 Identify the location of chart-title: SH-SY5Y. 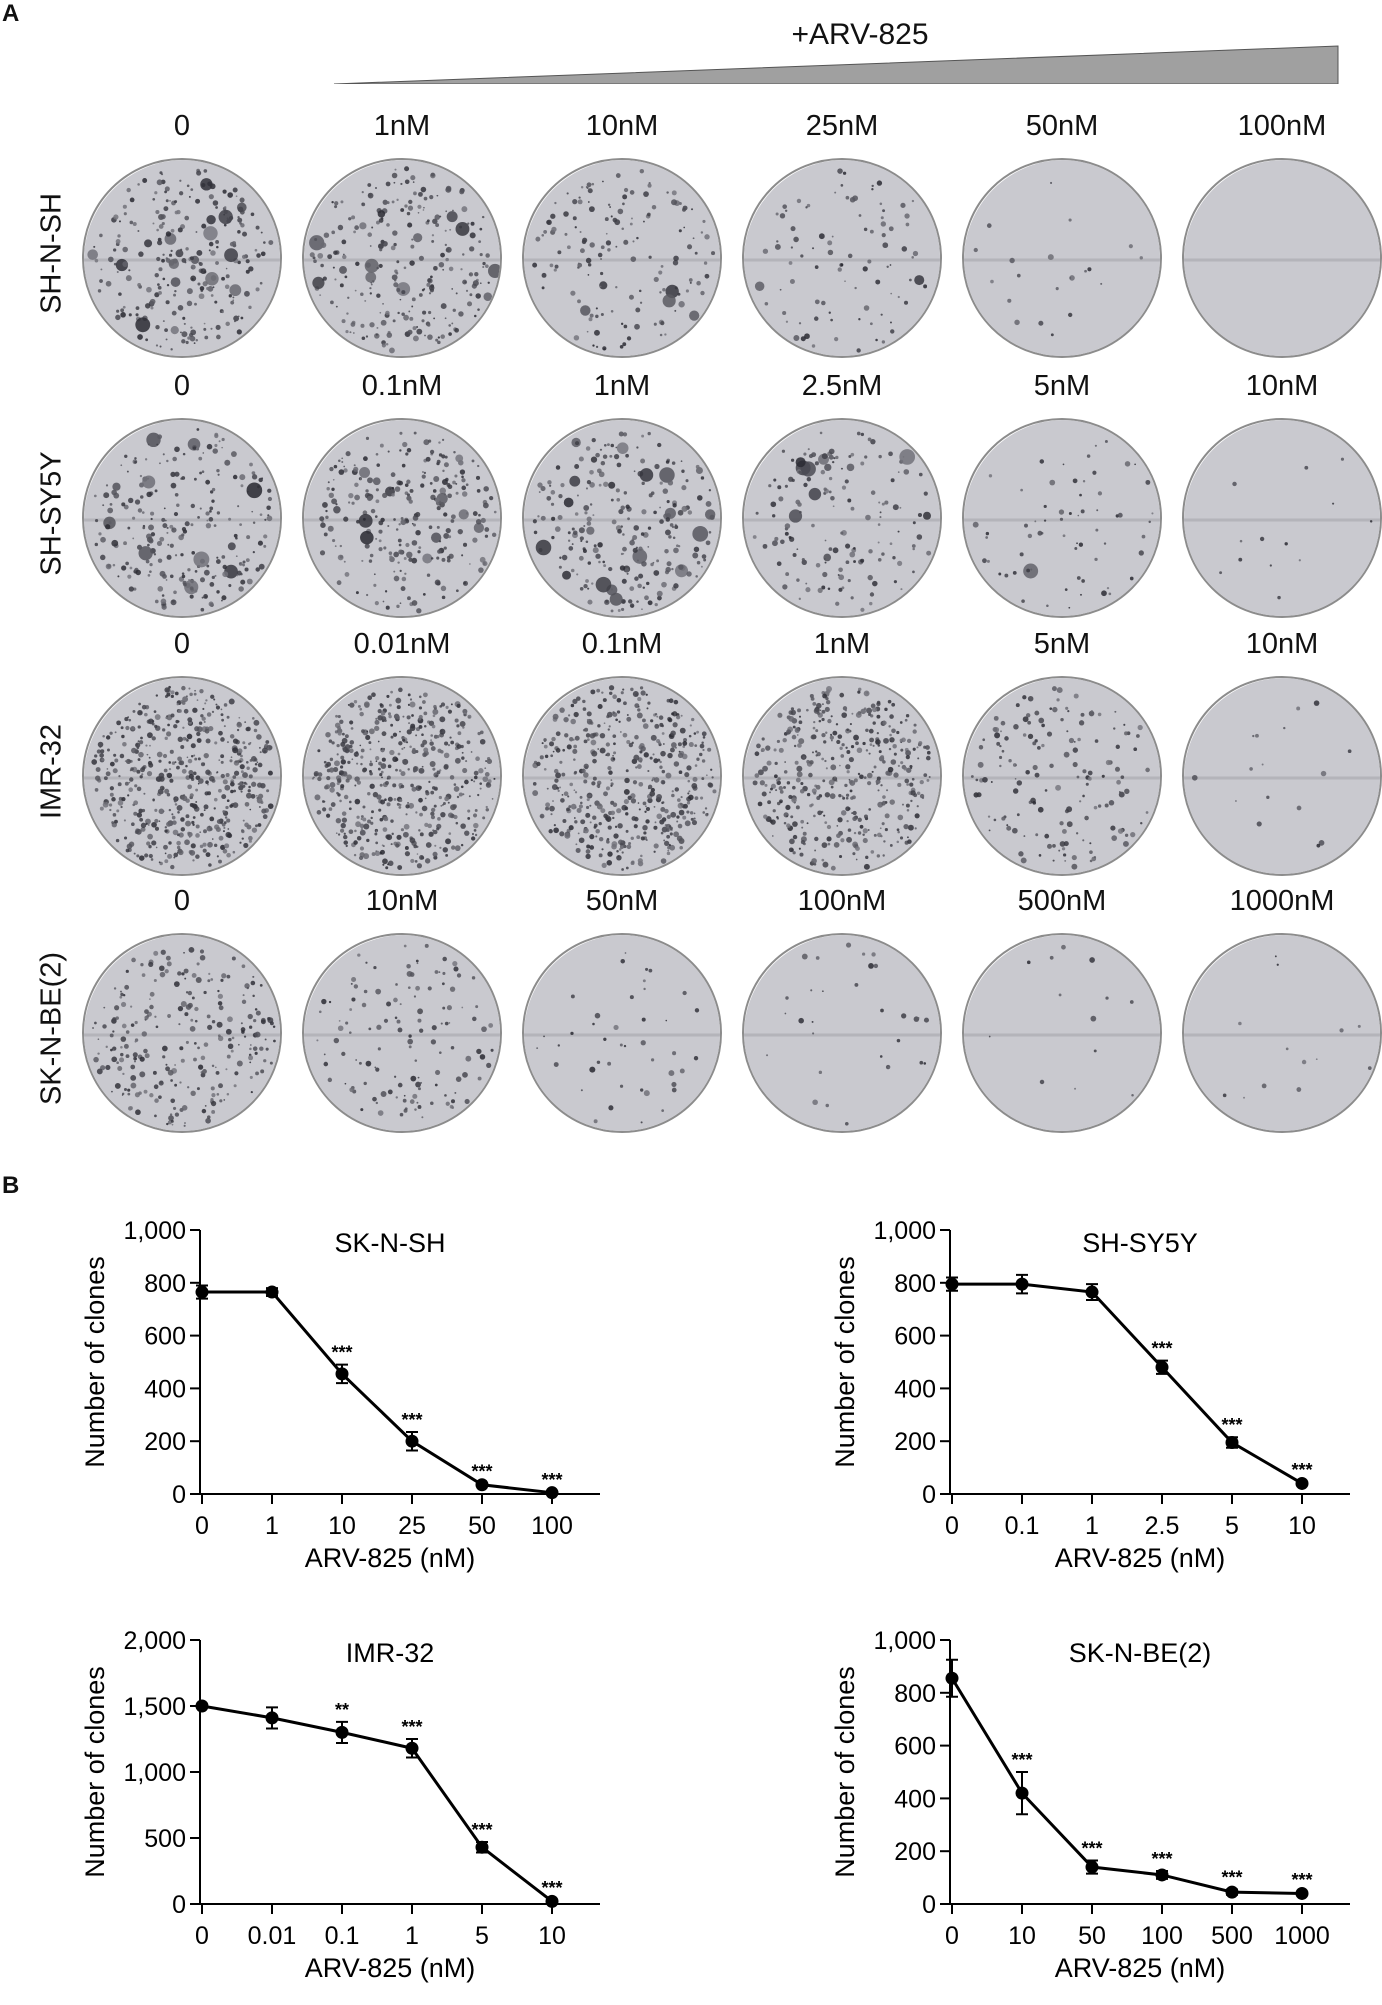
(1140, 1243).